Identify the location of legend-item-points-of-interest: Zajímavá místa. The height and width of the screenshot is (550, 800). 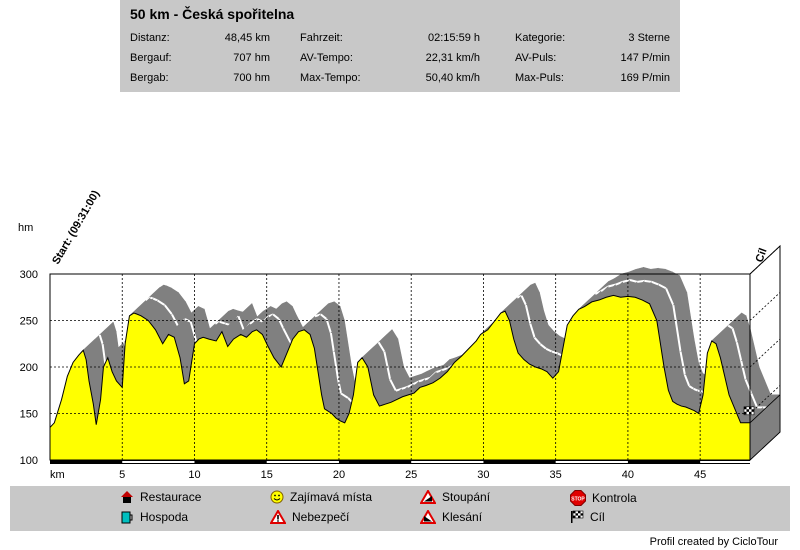
(321, 497).